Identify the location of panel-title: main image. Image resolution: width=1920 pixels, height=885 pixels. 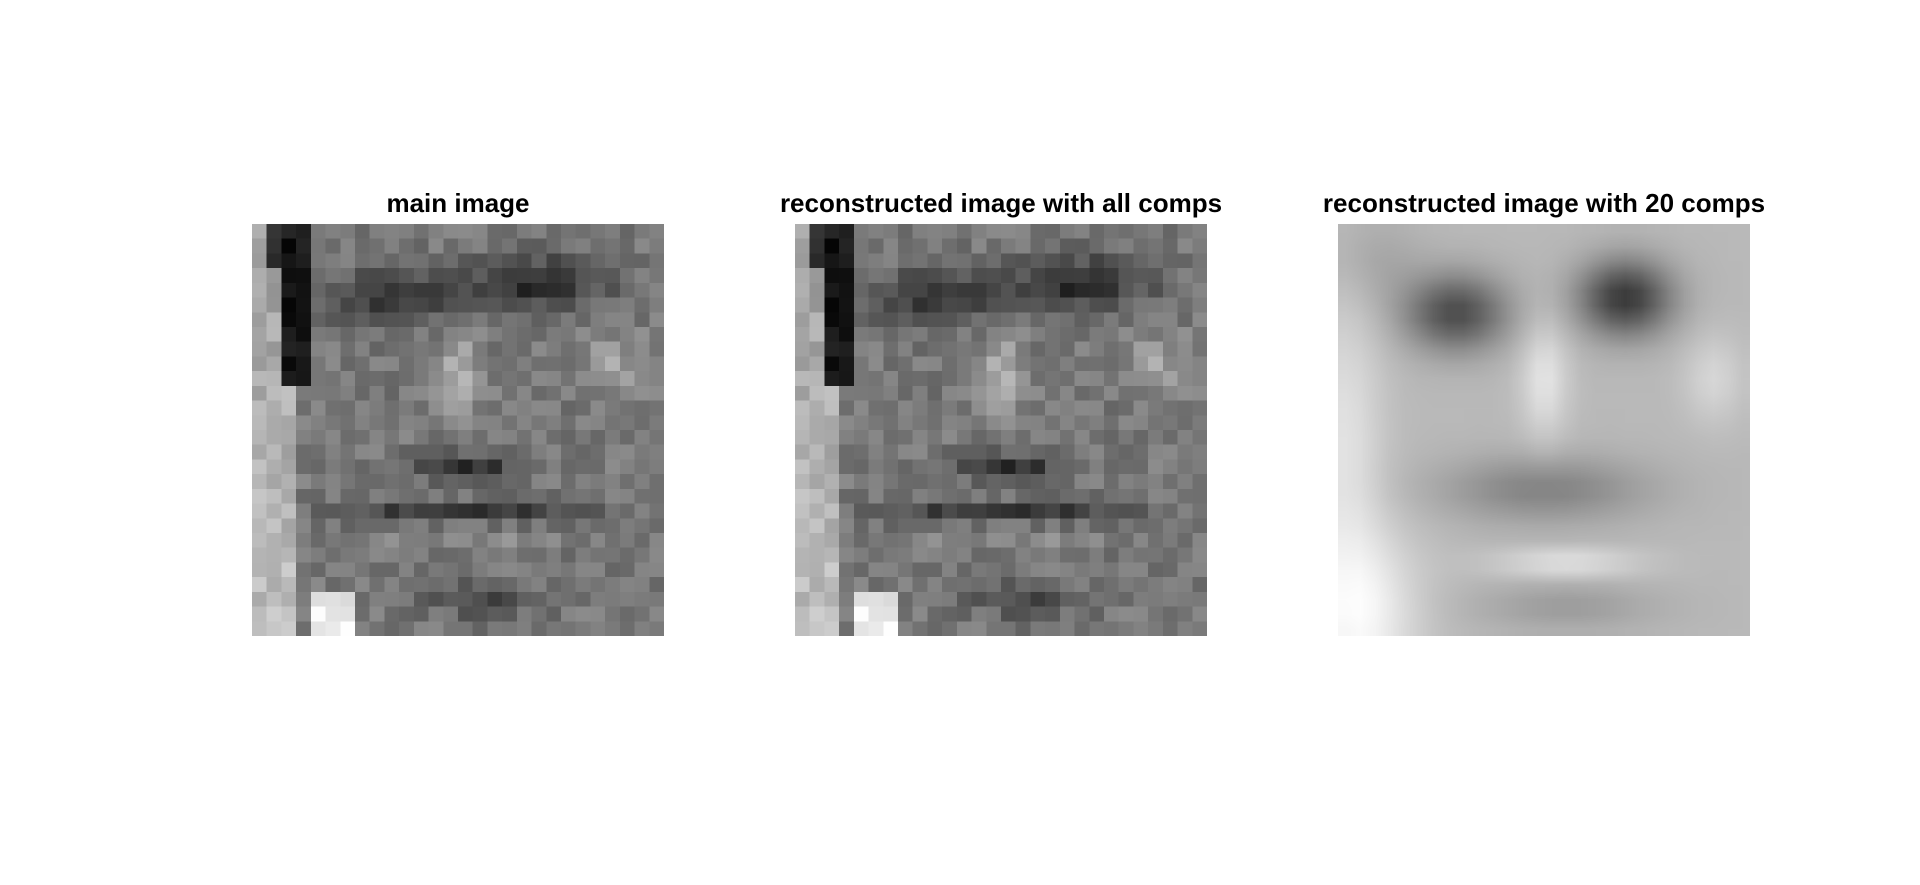
(457, 203).